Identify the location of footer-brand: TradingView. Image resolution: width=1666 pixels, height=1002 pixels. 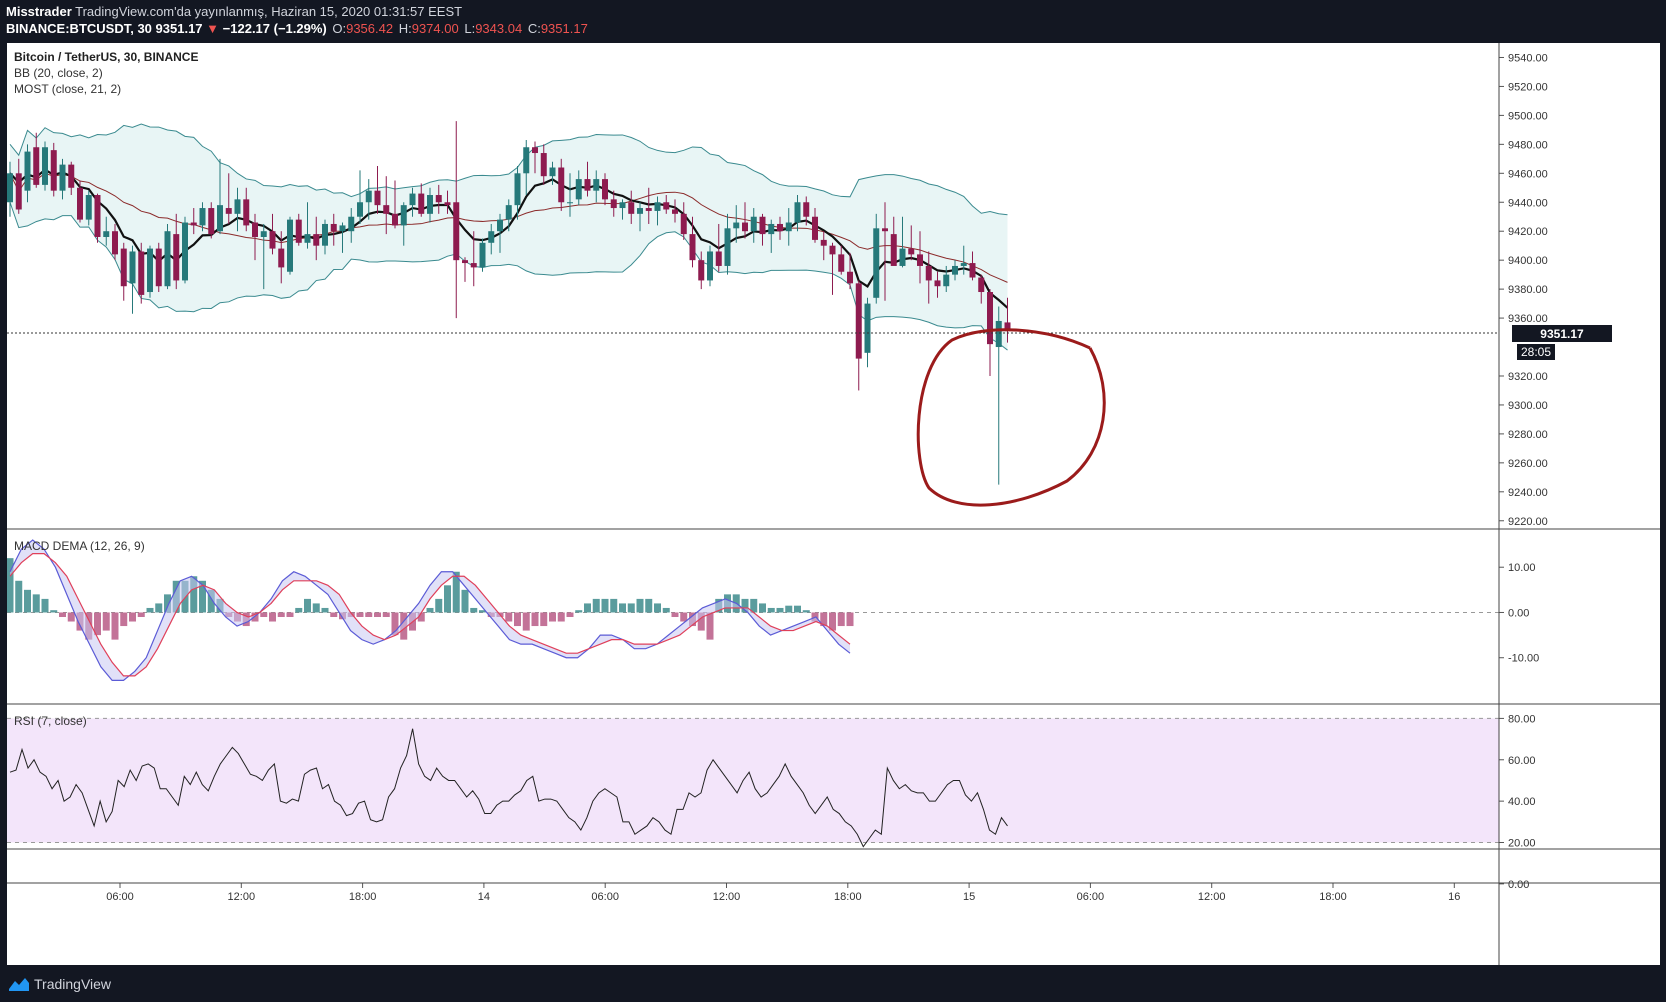
(73, 984).